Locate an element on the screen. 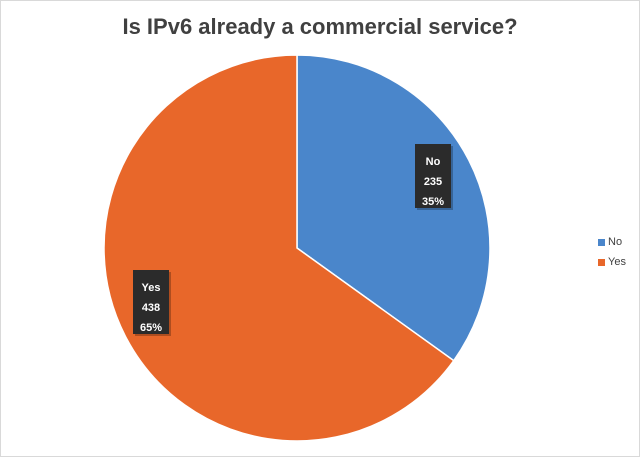 This screenshot has height=457, width=640. data-label-value: 235 is located at coordinates (433, 182).